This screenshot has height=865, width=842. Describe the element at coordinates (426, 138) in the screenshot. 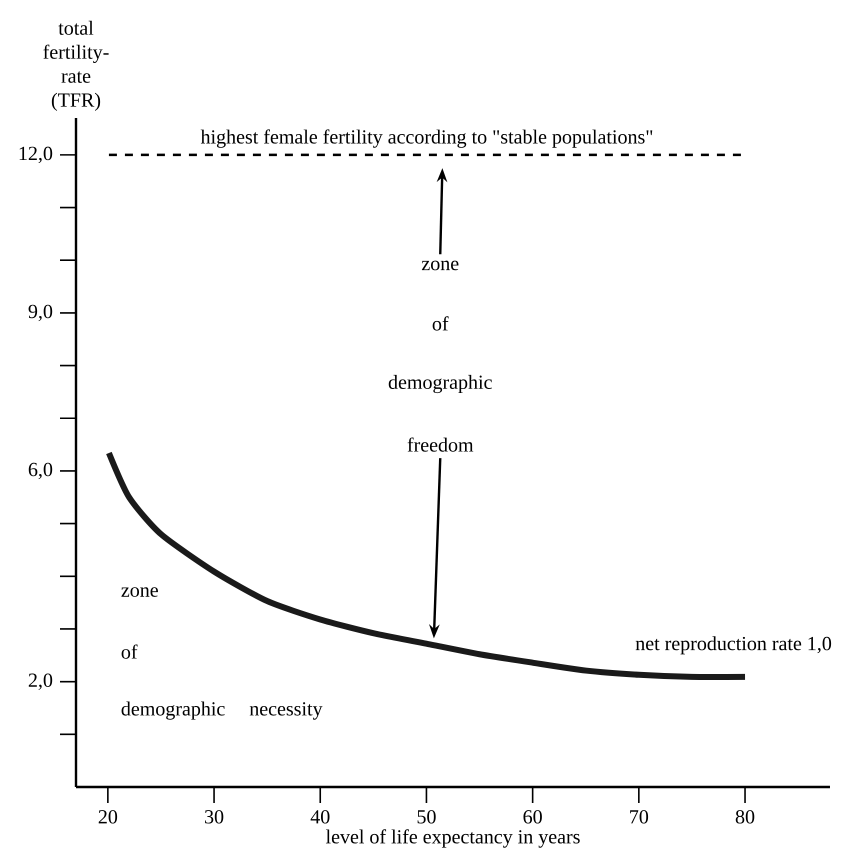

I see `ref-line-label: highest female fertility according to "stable populations"` at that location.